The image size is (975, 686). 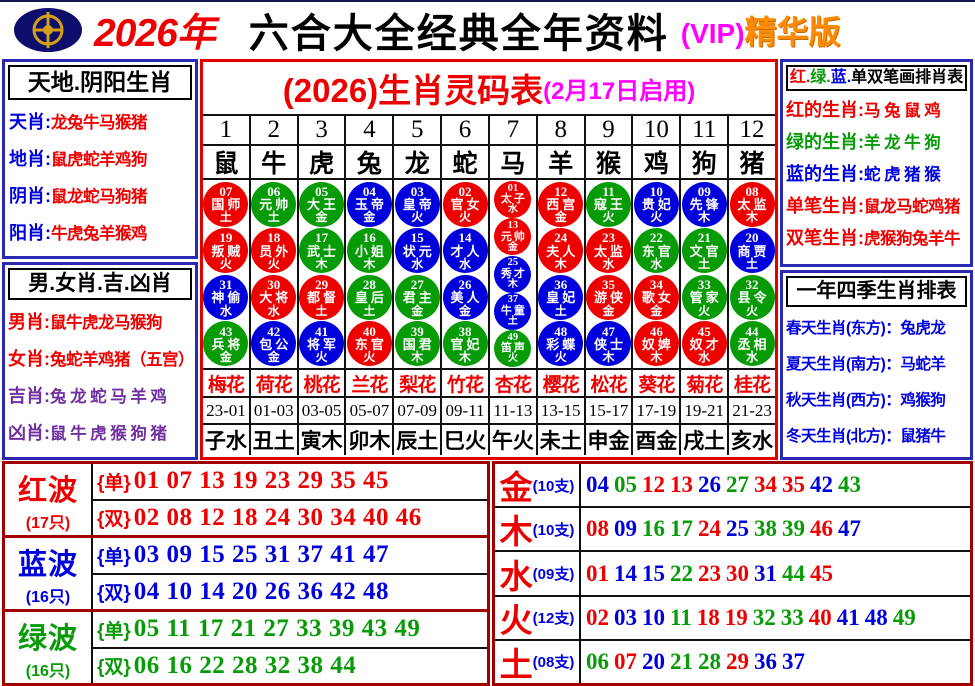 I want to click on number-ball: 10 贵妃火, so click(x=656, y=204).